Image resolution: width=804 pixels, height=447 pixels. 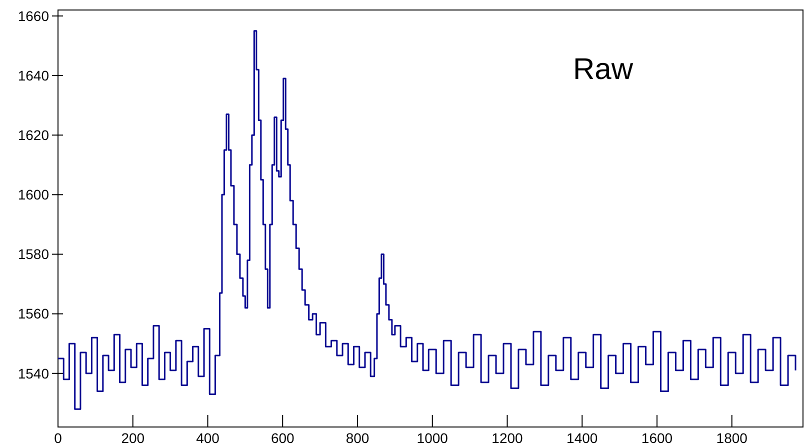 What do you see at coordinates (34, 373) in the screenshot?
I see `y-tick-label: 1540` at bounding box center [34, 373].